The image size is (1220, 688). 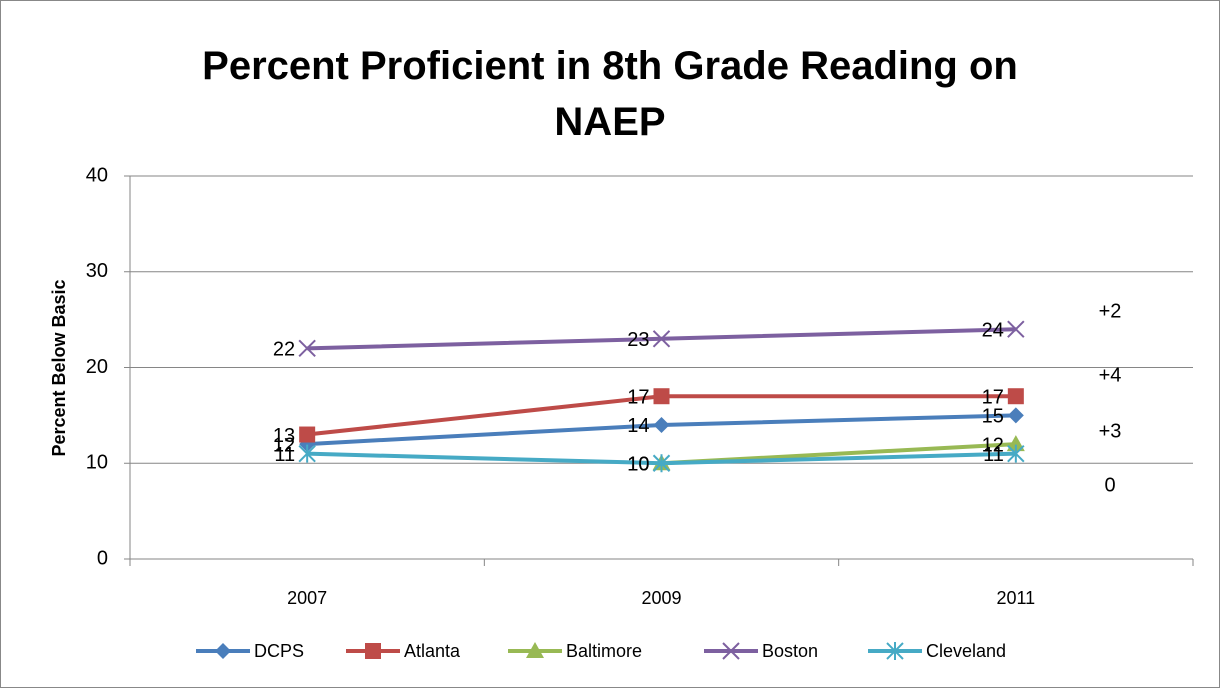 I want to click on annotation: +2, so click(x=1110, y=311).